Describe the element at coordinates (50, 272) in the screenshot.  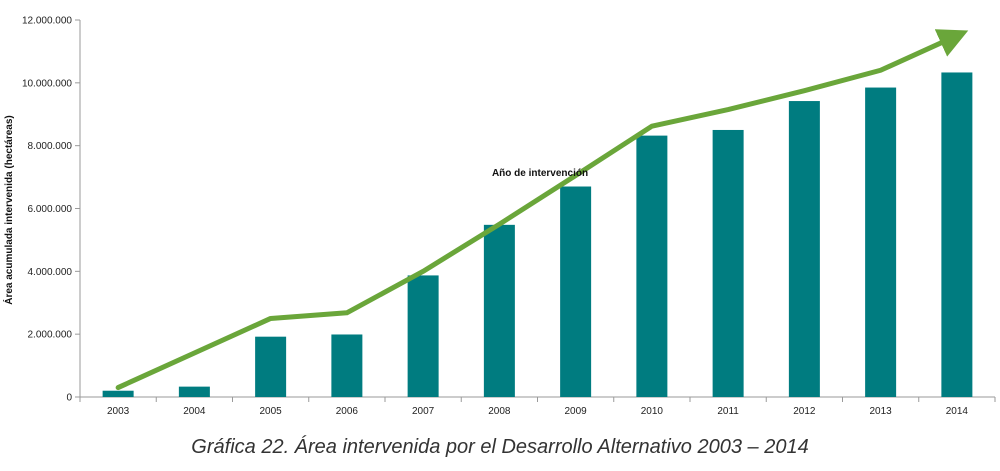
I see `y-tick-label: 4.000.000` at that location.